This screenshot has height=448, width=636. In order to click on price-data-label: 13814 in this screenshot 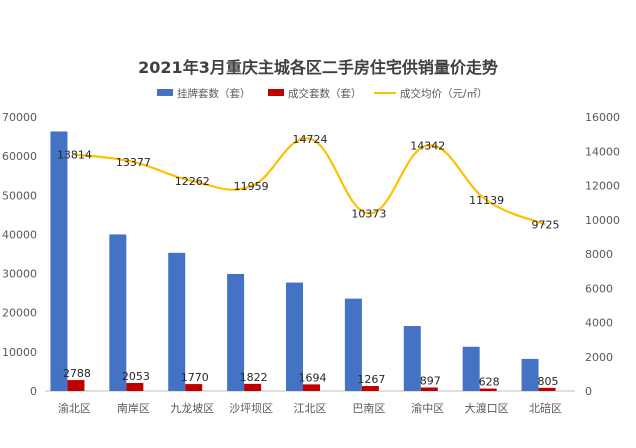, I will do `click(74, 154)`.